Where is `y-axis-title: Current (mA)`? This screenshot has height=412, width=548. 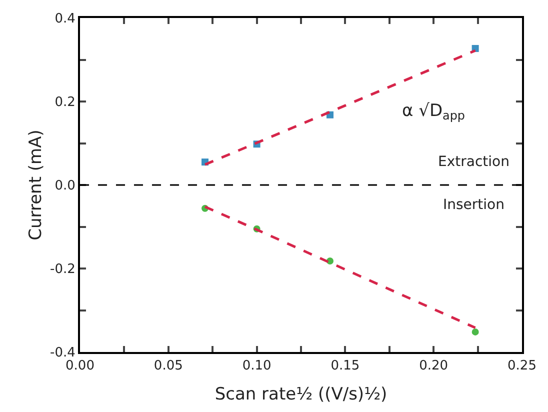 y-axis-title: Current (mA) is located at coordinates (36, 185).